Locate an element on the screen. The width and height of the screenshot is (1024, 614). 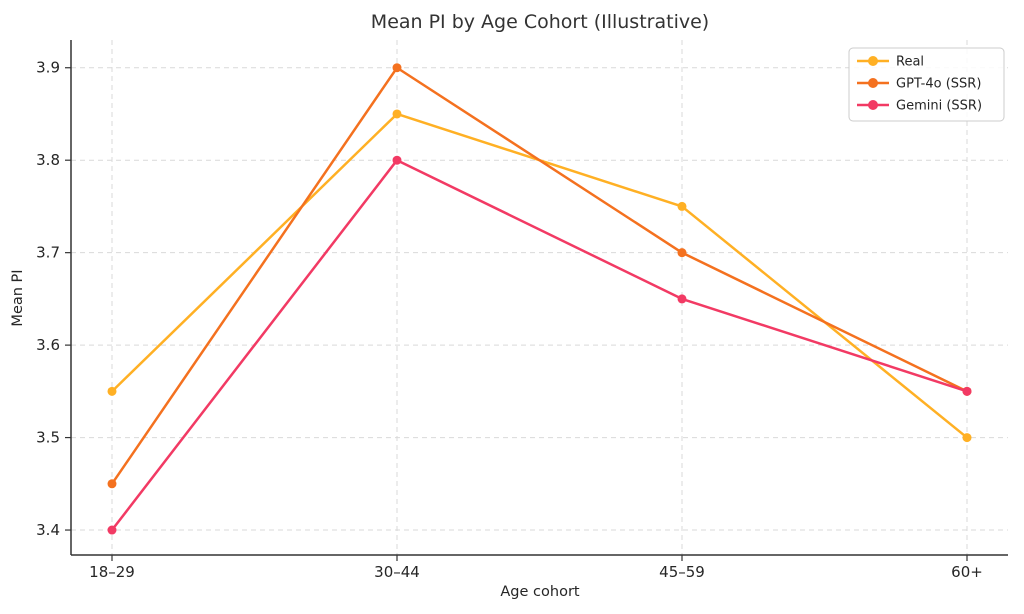
x-tick-label: 45–59 is located at coordinates (682, 572).